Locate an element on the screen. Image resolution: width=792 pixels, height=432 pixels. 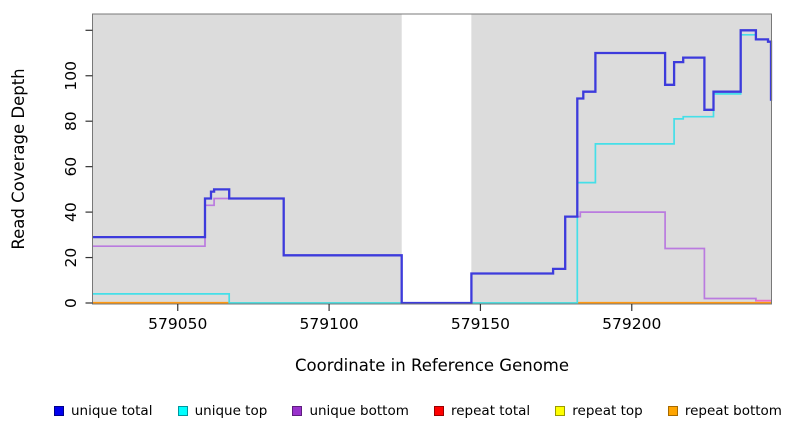
legend-label: unique bottom is located at coordinates (359, 411).